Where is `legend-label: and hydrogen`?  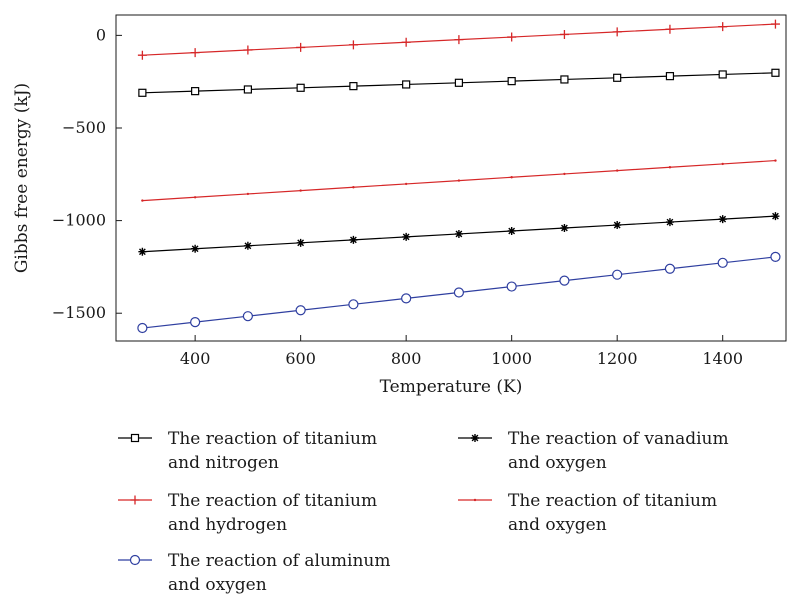 legend-label: and hydrogen is located at coordinates (227, 525).